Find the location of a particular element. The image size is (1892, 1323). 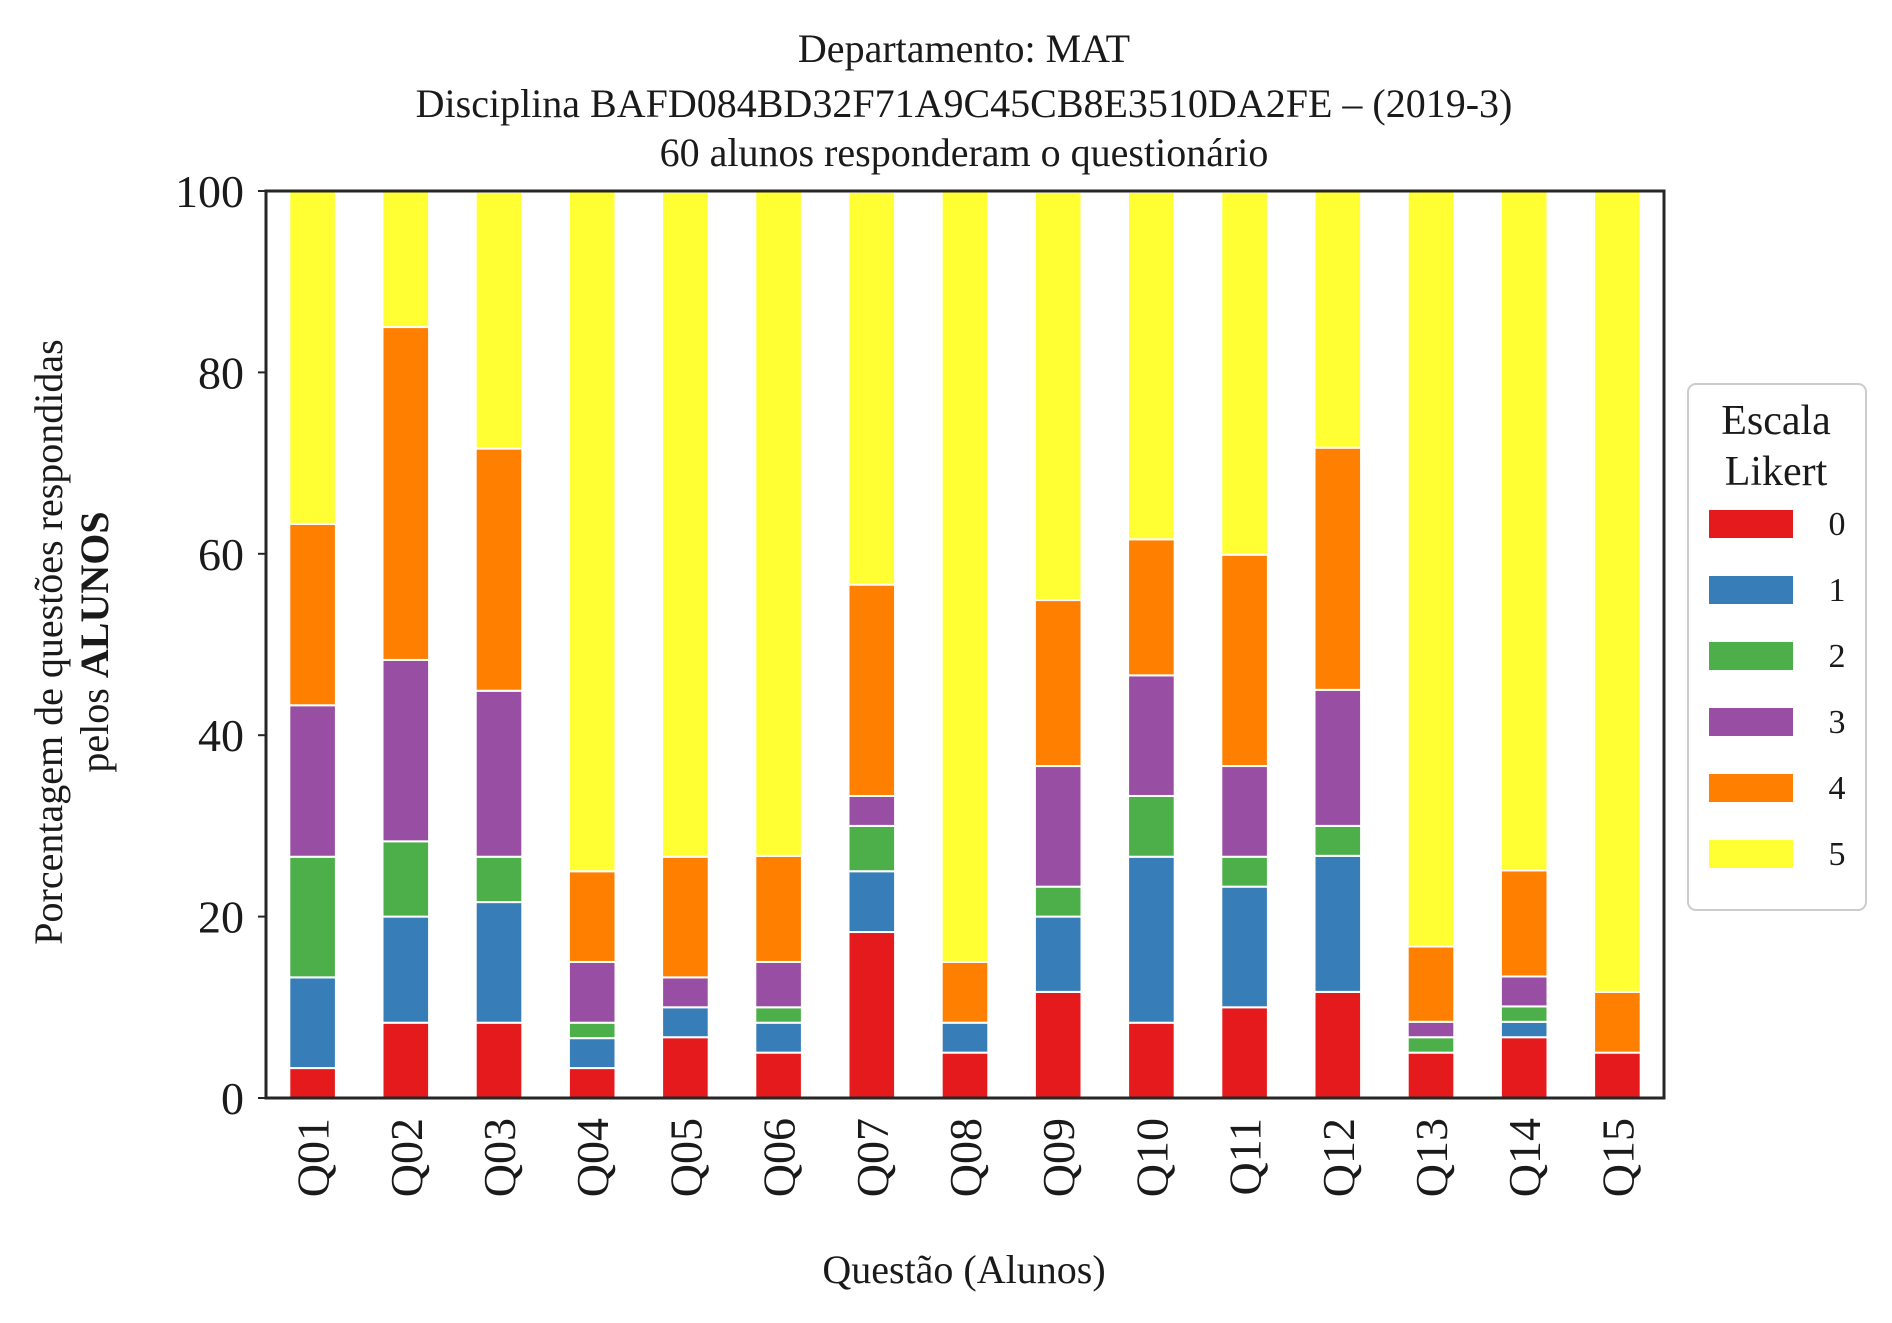

legend-title-line-2: Likert is located at coordinates (1776, 472).